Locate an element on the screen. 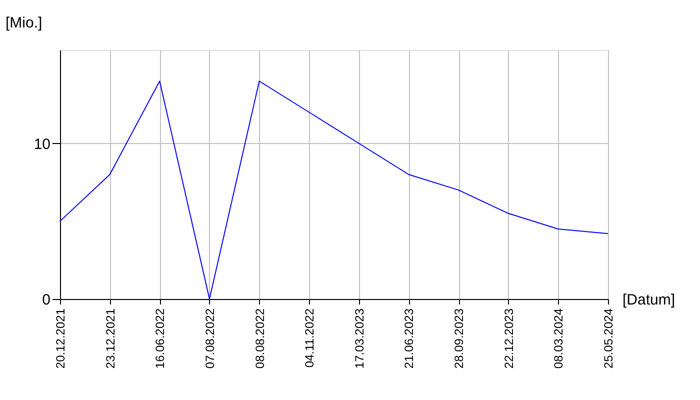 This screenshot has height=400, width=700. x-tick-label: 08.08.2022 is located at coordinates (259, 338).